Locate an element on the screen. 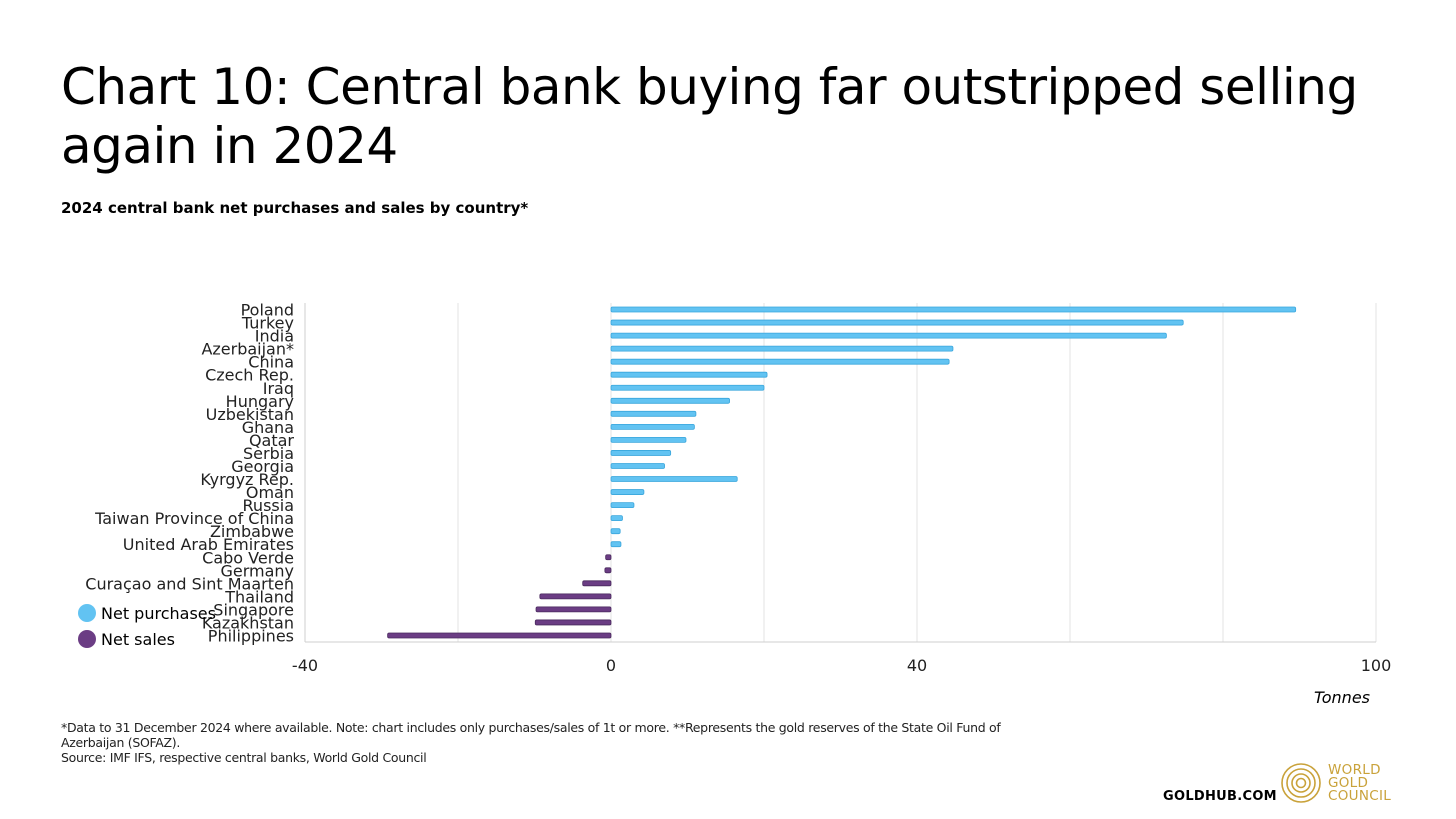  category-label-22: Thailand is located at coordinates (259, 596).